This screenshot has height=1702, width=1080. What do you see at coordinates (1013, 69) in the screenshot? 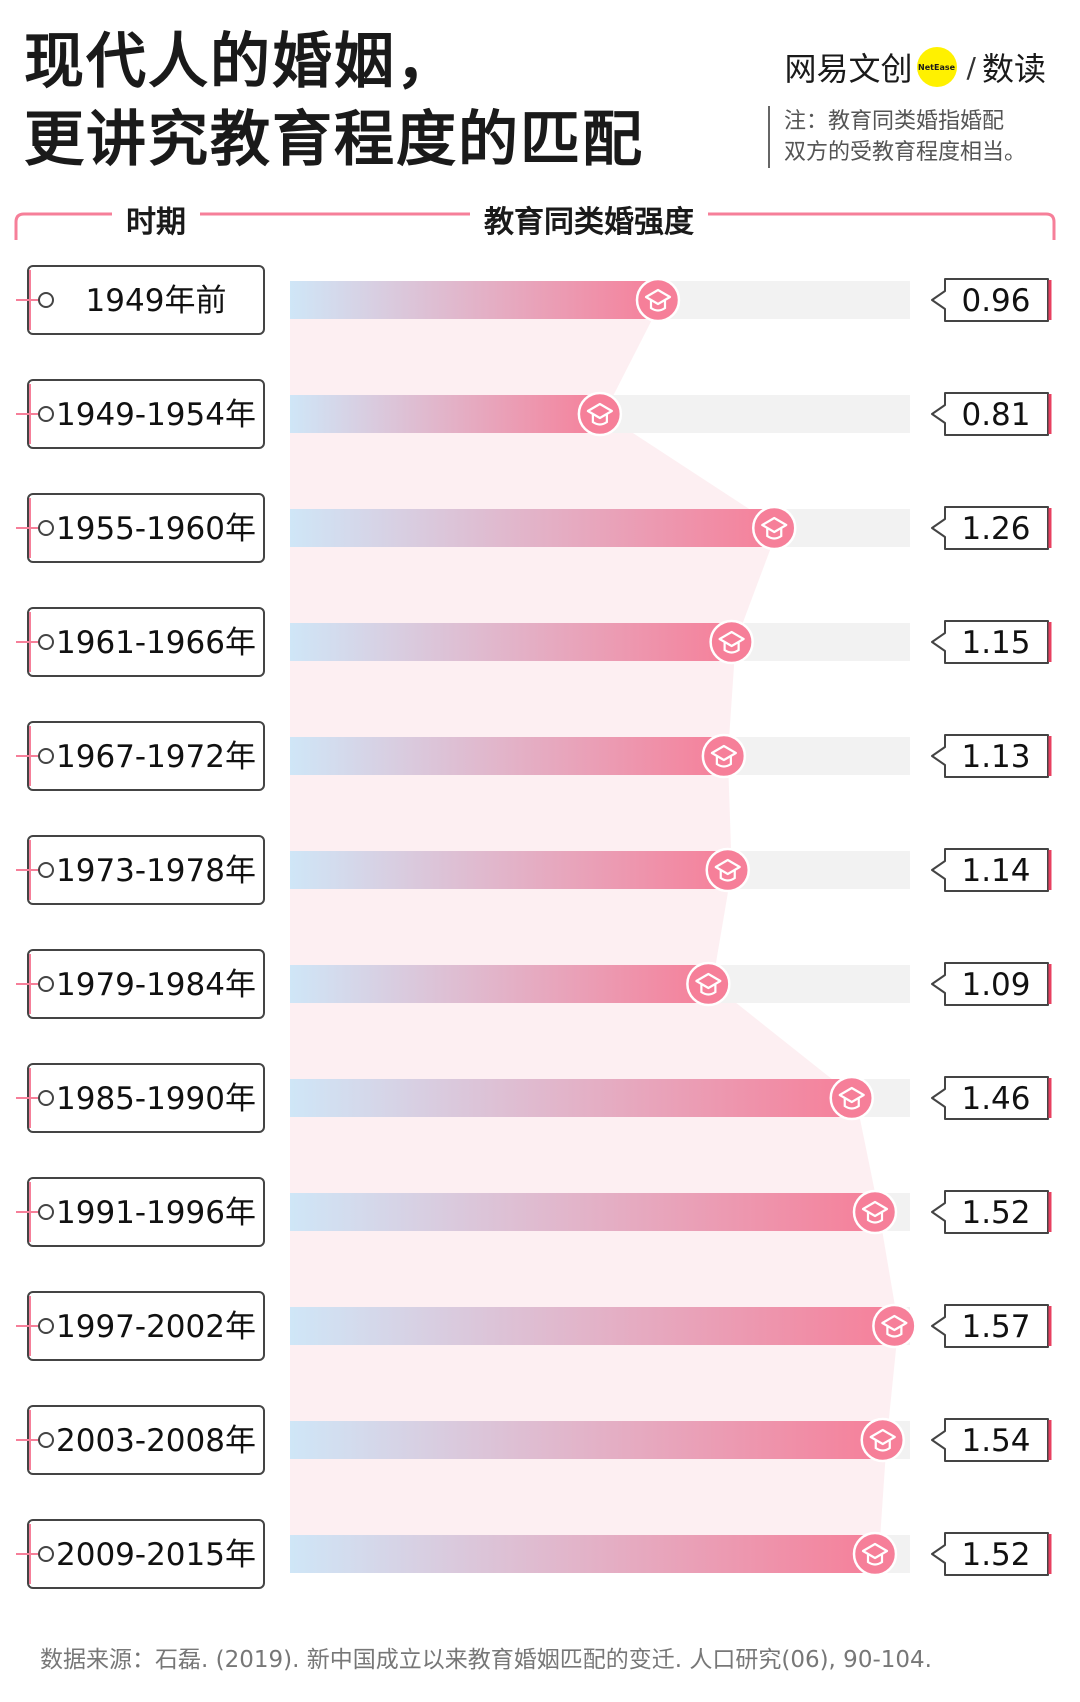
I see `brand-section: 数读` at bounding box center [1013, 69].